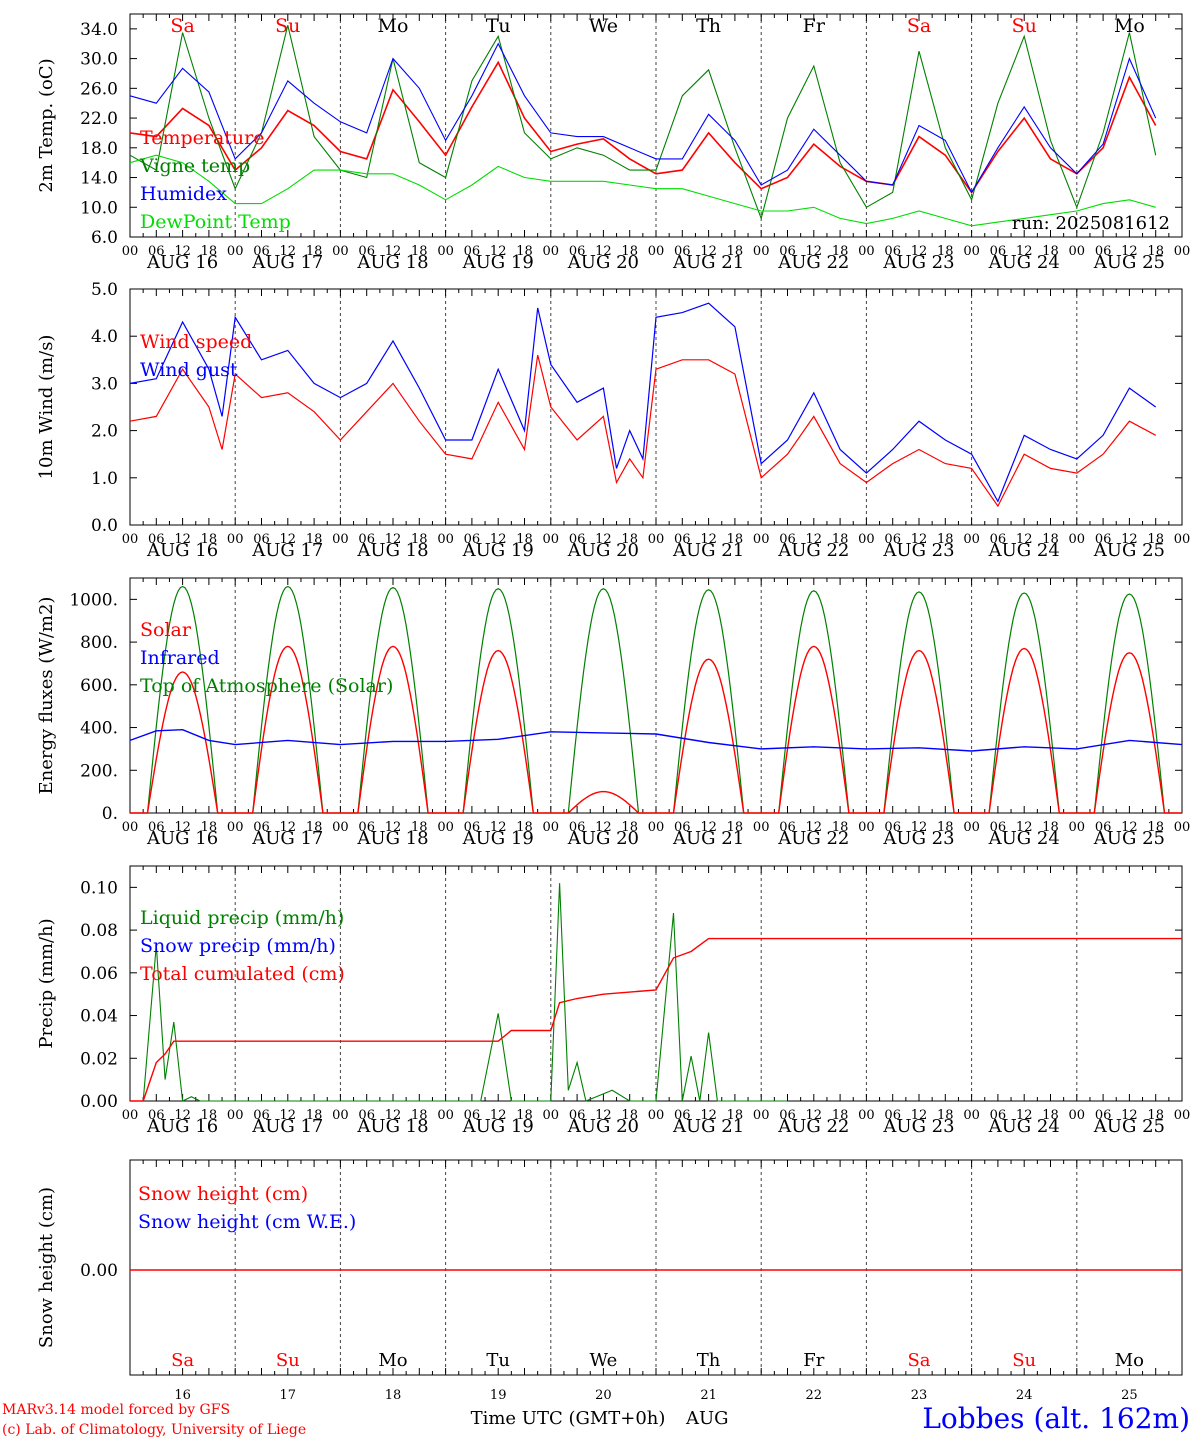 The height and width of the screenshot is (1440, 1194). I want to click on y-tick-label: 1000., so click(93, 600).